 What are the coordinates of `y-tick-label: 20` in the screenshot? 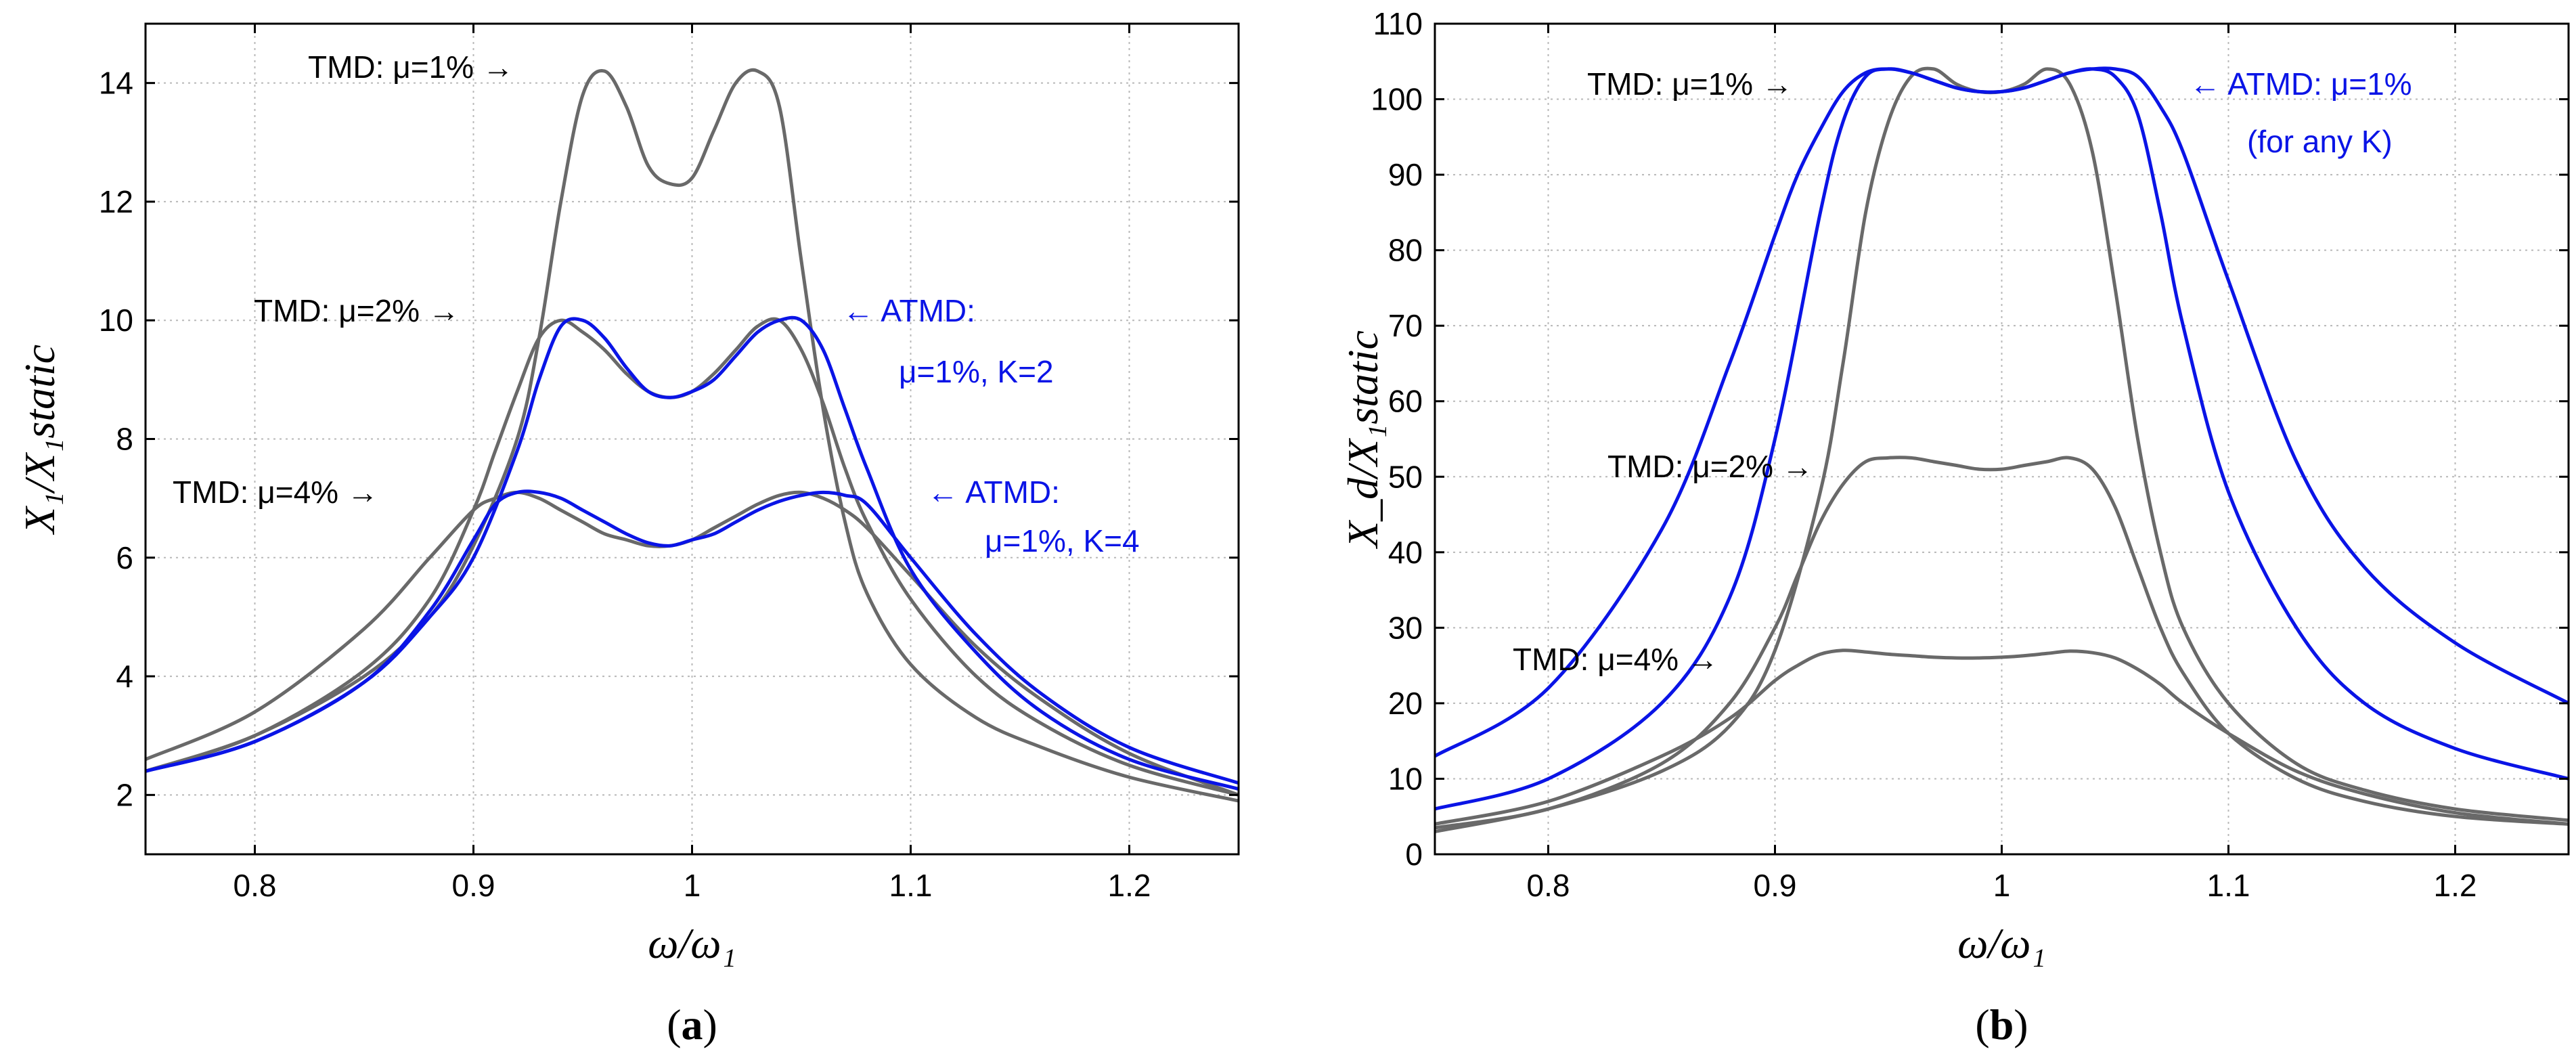 It's located at (1405, 704).